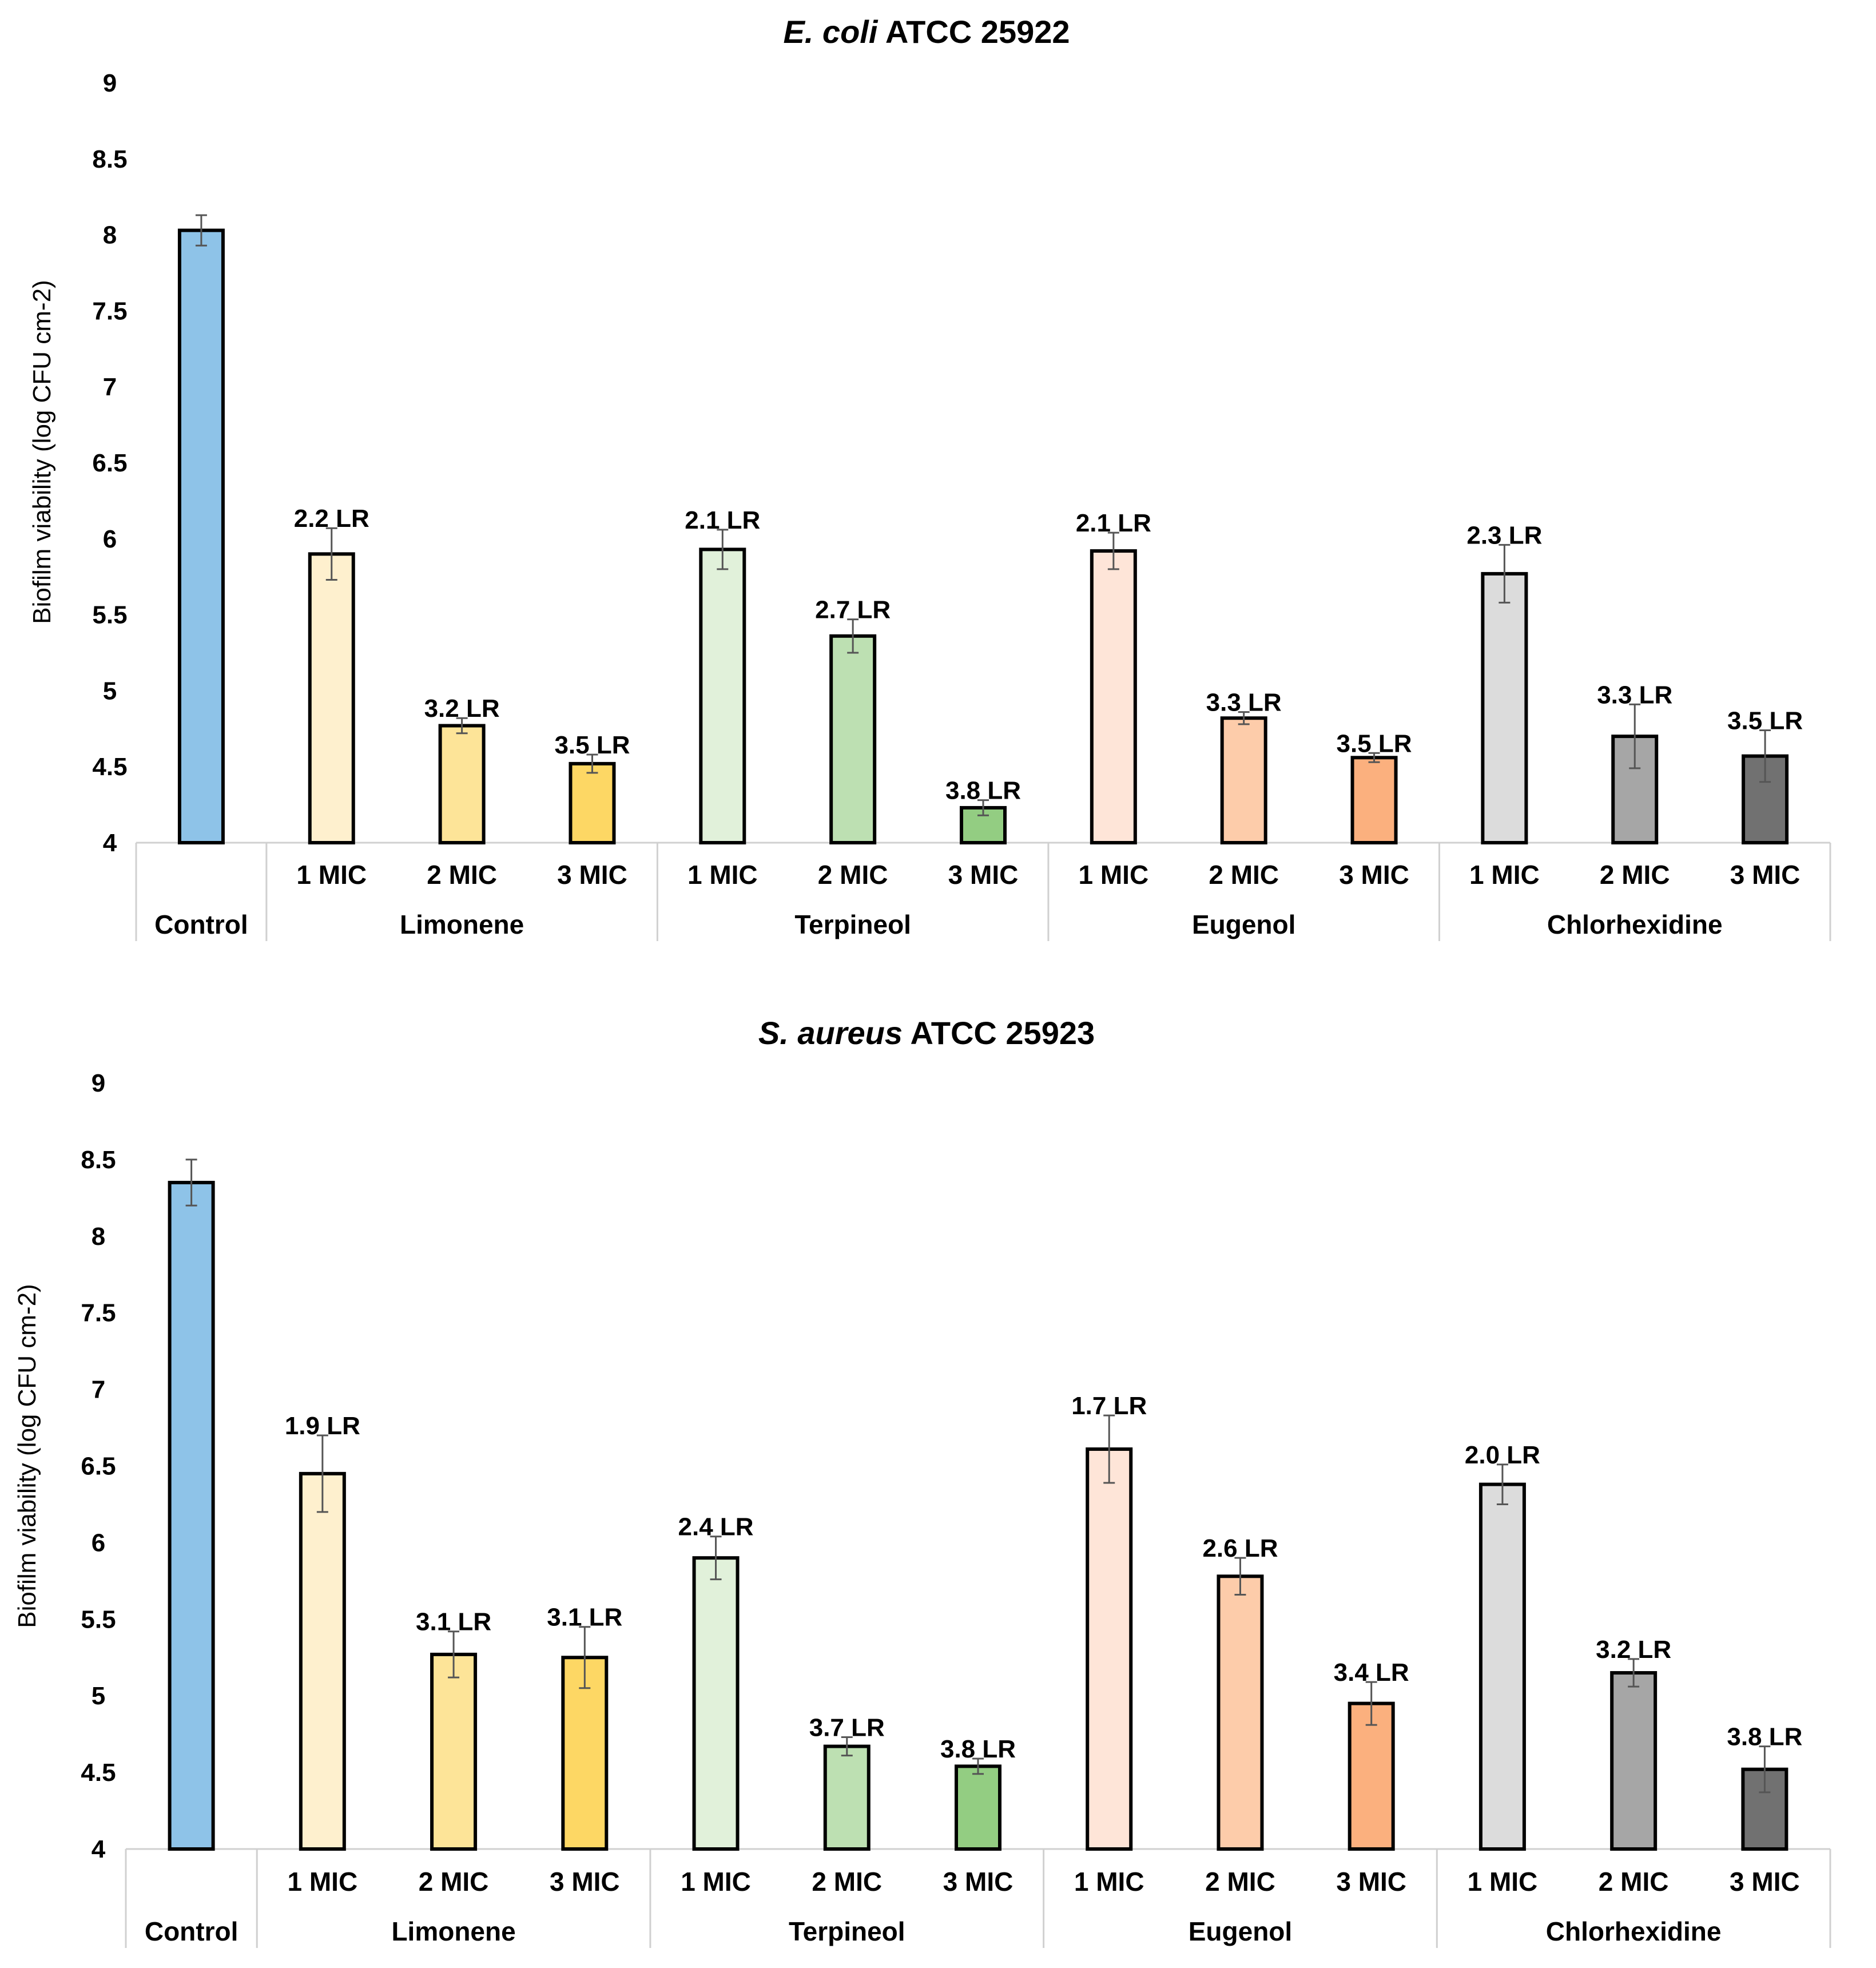 This screenshot has height=1968, width=1876. What do you see at coordinates (322, 1426) in the screenshot?
I see `data-label: 1.9 LR` at bounding box center [322, 1426].